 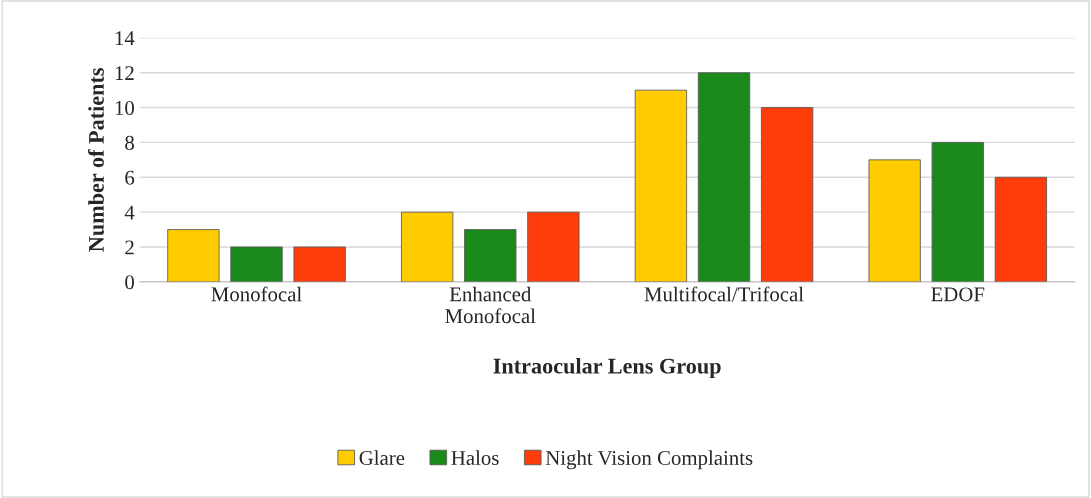 I want to click on y-tick-label: 0, so click(x=129, y=282).